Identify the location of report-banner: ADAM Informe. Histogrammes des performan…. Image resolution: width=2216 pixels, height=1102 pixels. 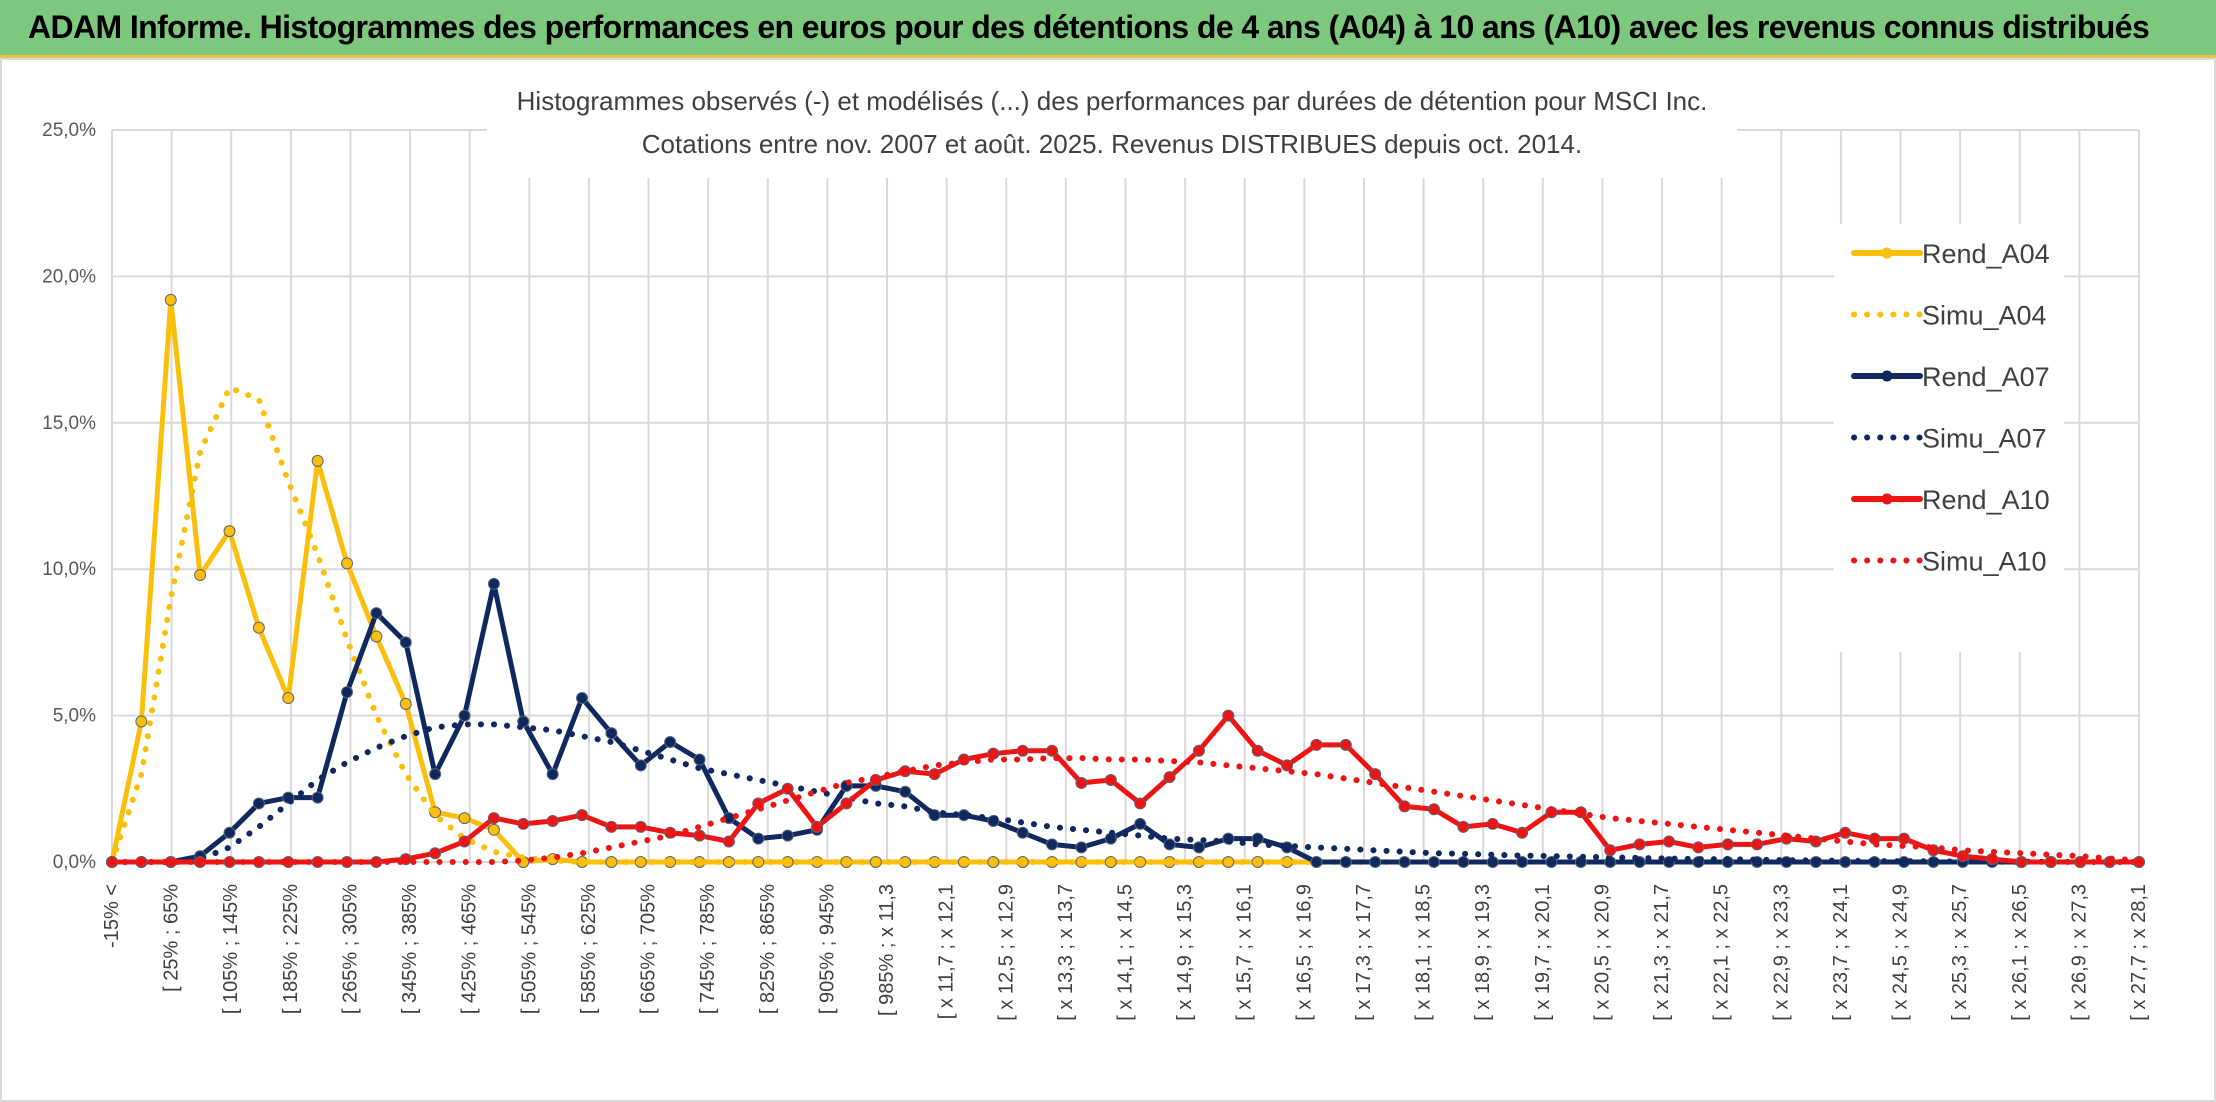
(1108, 29).